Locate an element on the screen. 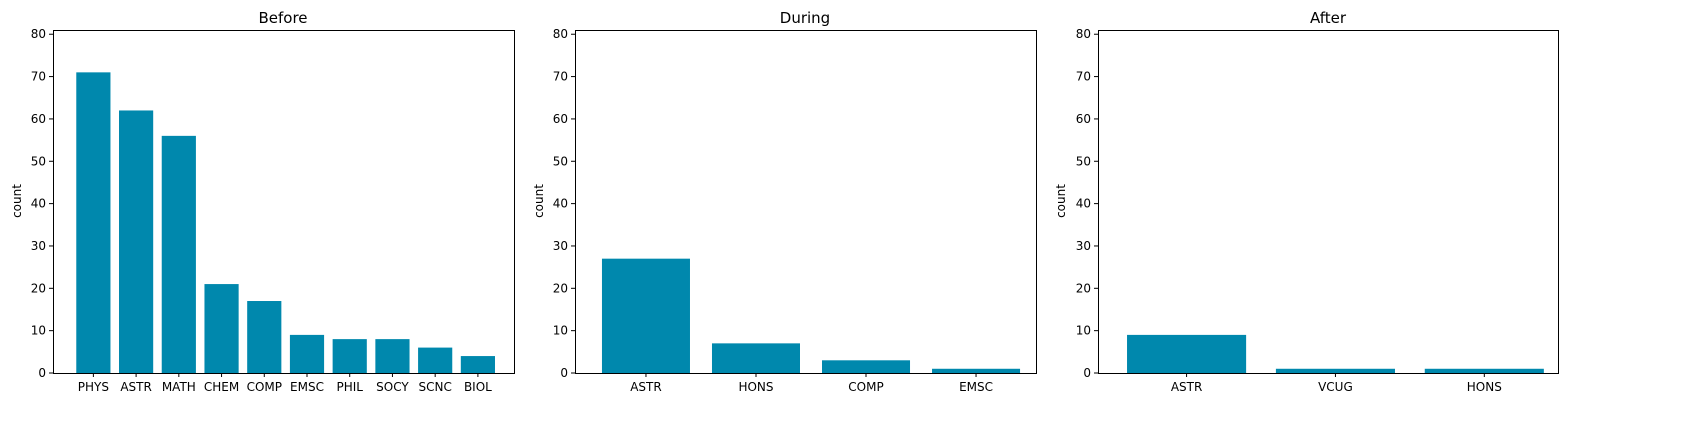 The width and height of the screenshot is (1686, 435). chart-title: Before is located at coordinates (282, 18).